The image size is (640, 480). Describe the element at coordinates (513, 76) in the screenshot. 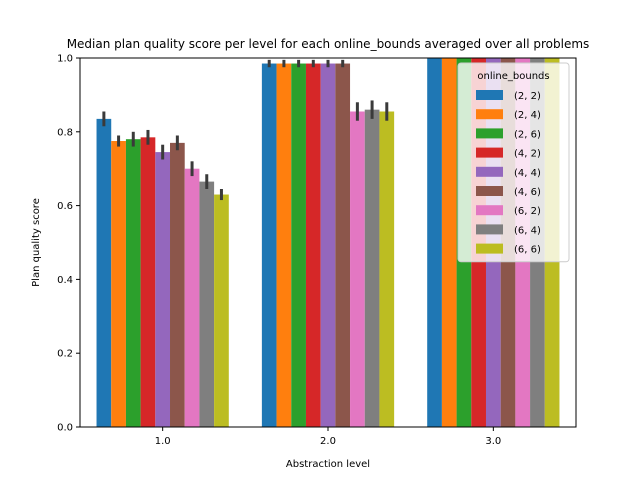

I see `legend-title: online_bounds` at that location.